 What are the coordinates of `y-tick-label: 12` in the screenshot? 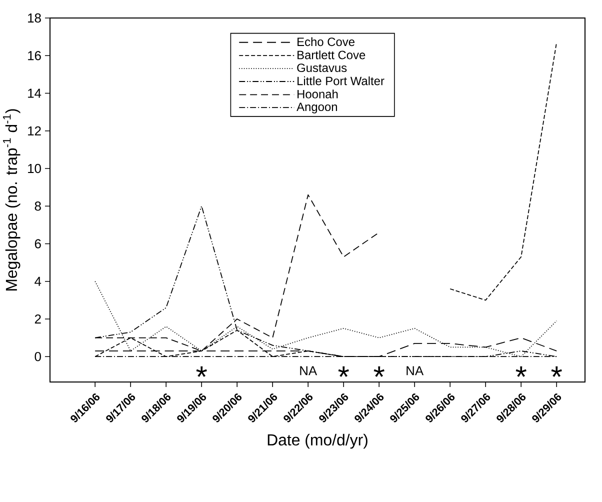 It's located at (34, 131).